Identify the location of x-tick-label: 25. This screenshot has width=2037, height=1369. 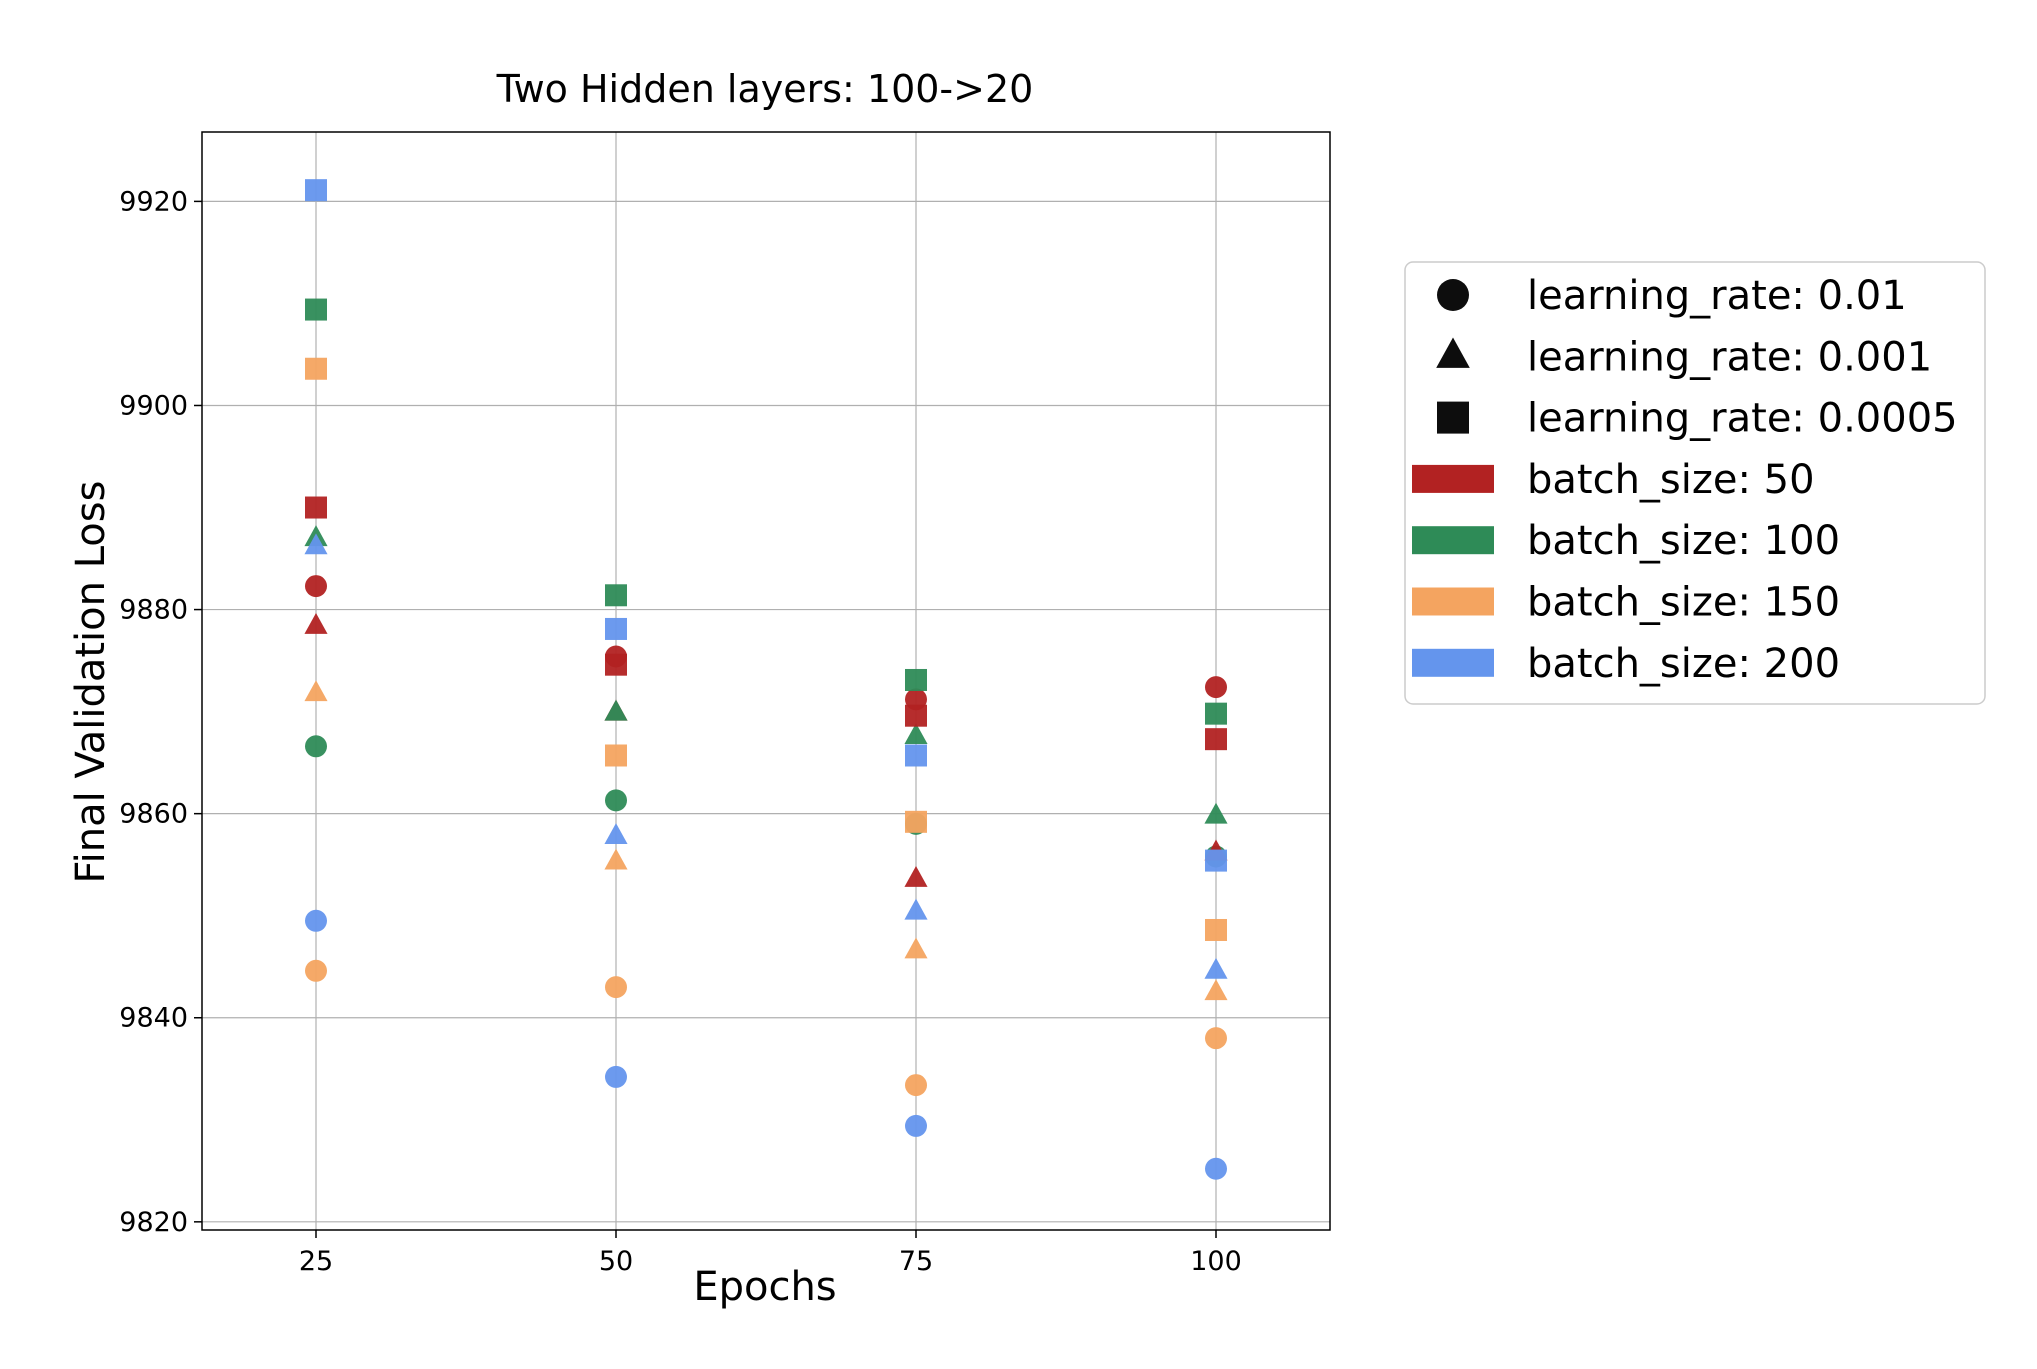
(316, 1261).